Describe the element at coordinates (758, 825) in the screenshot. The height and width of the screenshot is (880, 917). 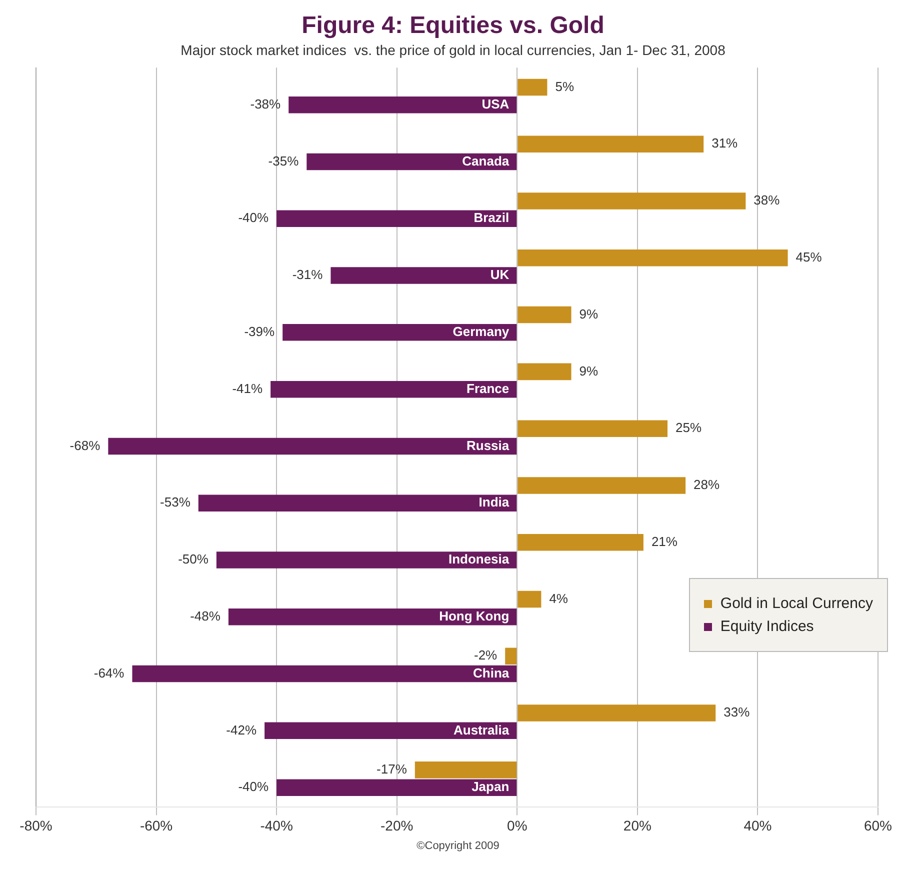
I see `x-tick-label: 40%` at that location.